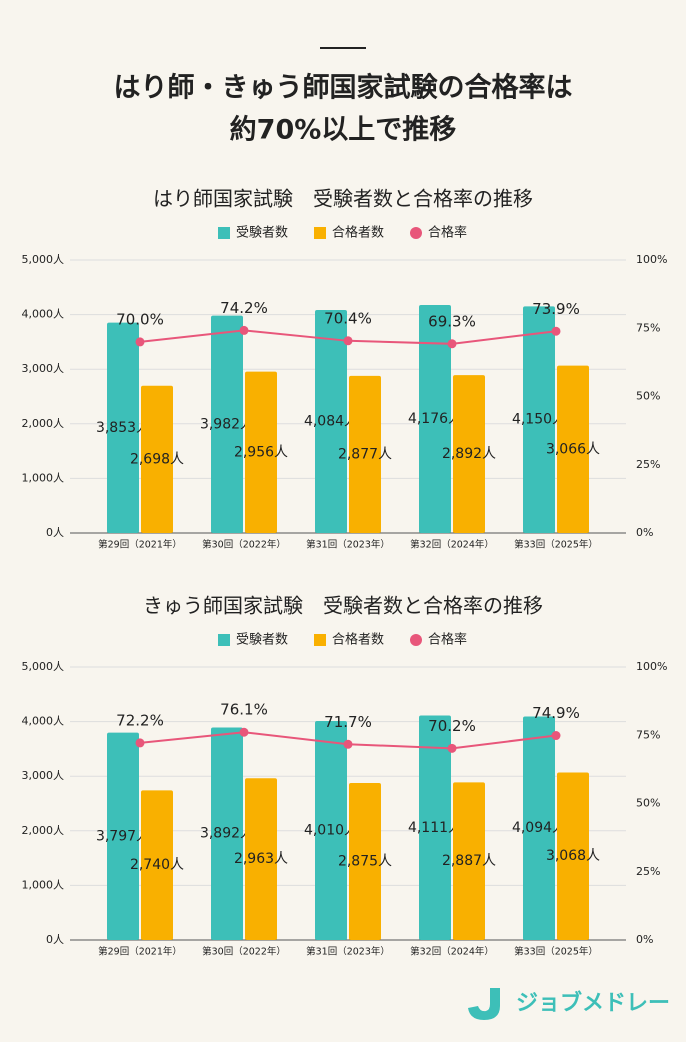  What do you see at coordinates (484, 1004) in the screenshot?
I see `logo-icon` at bounding box center [484, 1004].